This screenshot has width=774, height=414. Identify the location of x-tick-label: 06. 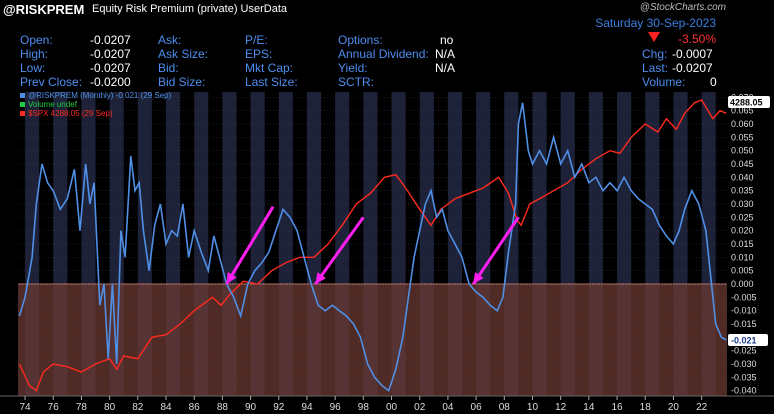
(477, 407).